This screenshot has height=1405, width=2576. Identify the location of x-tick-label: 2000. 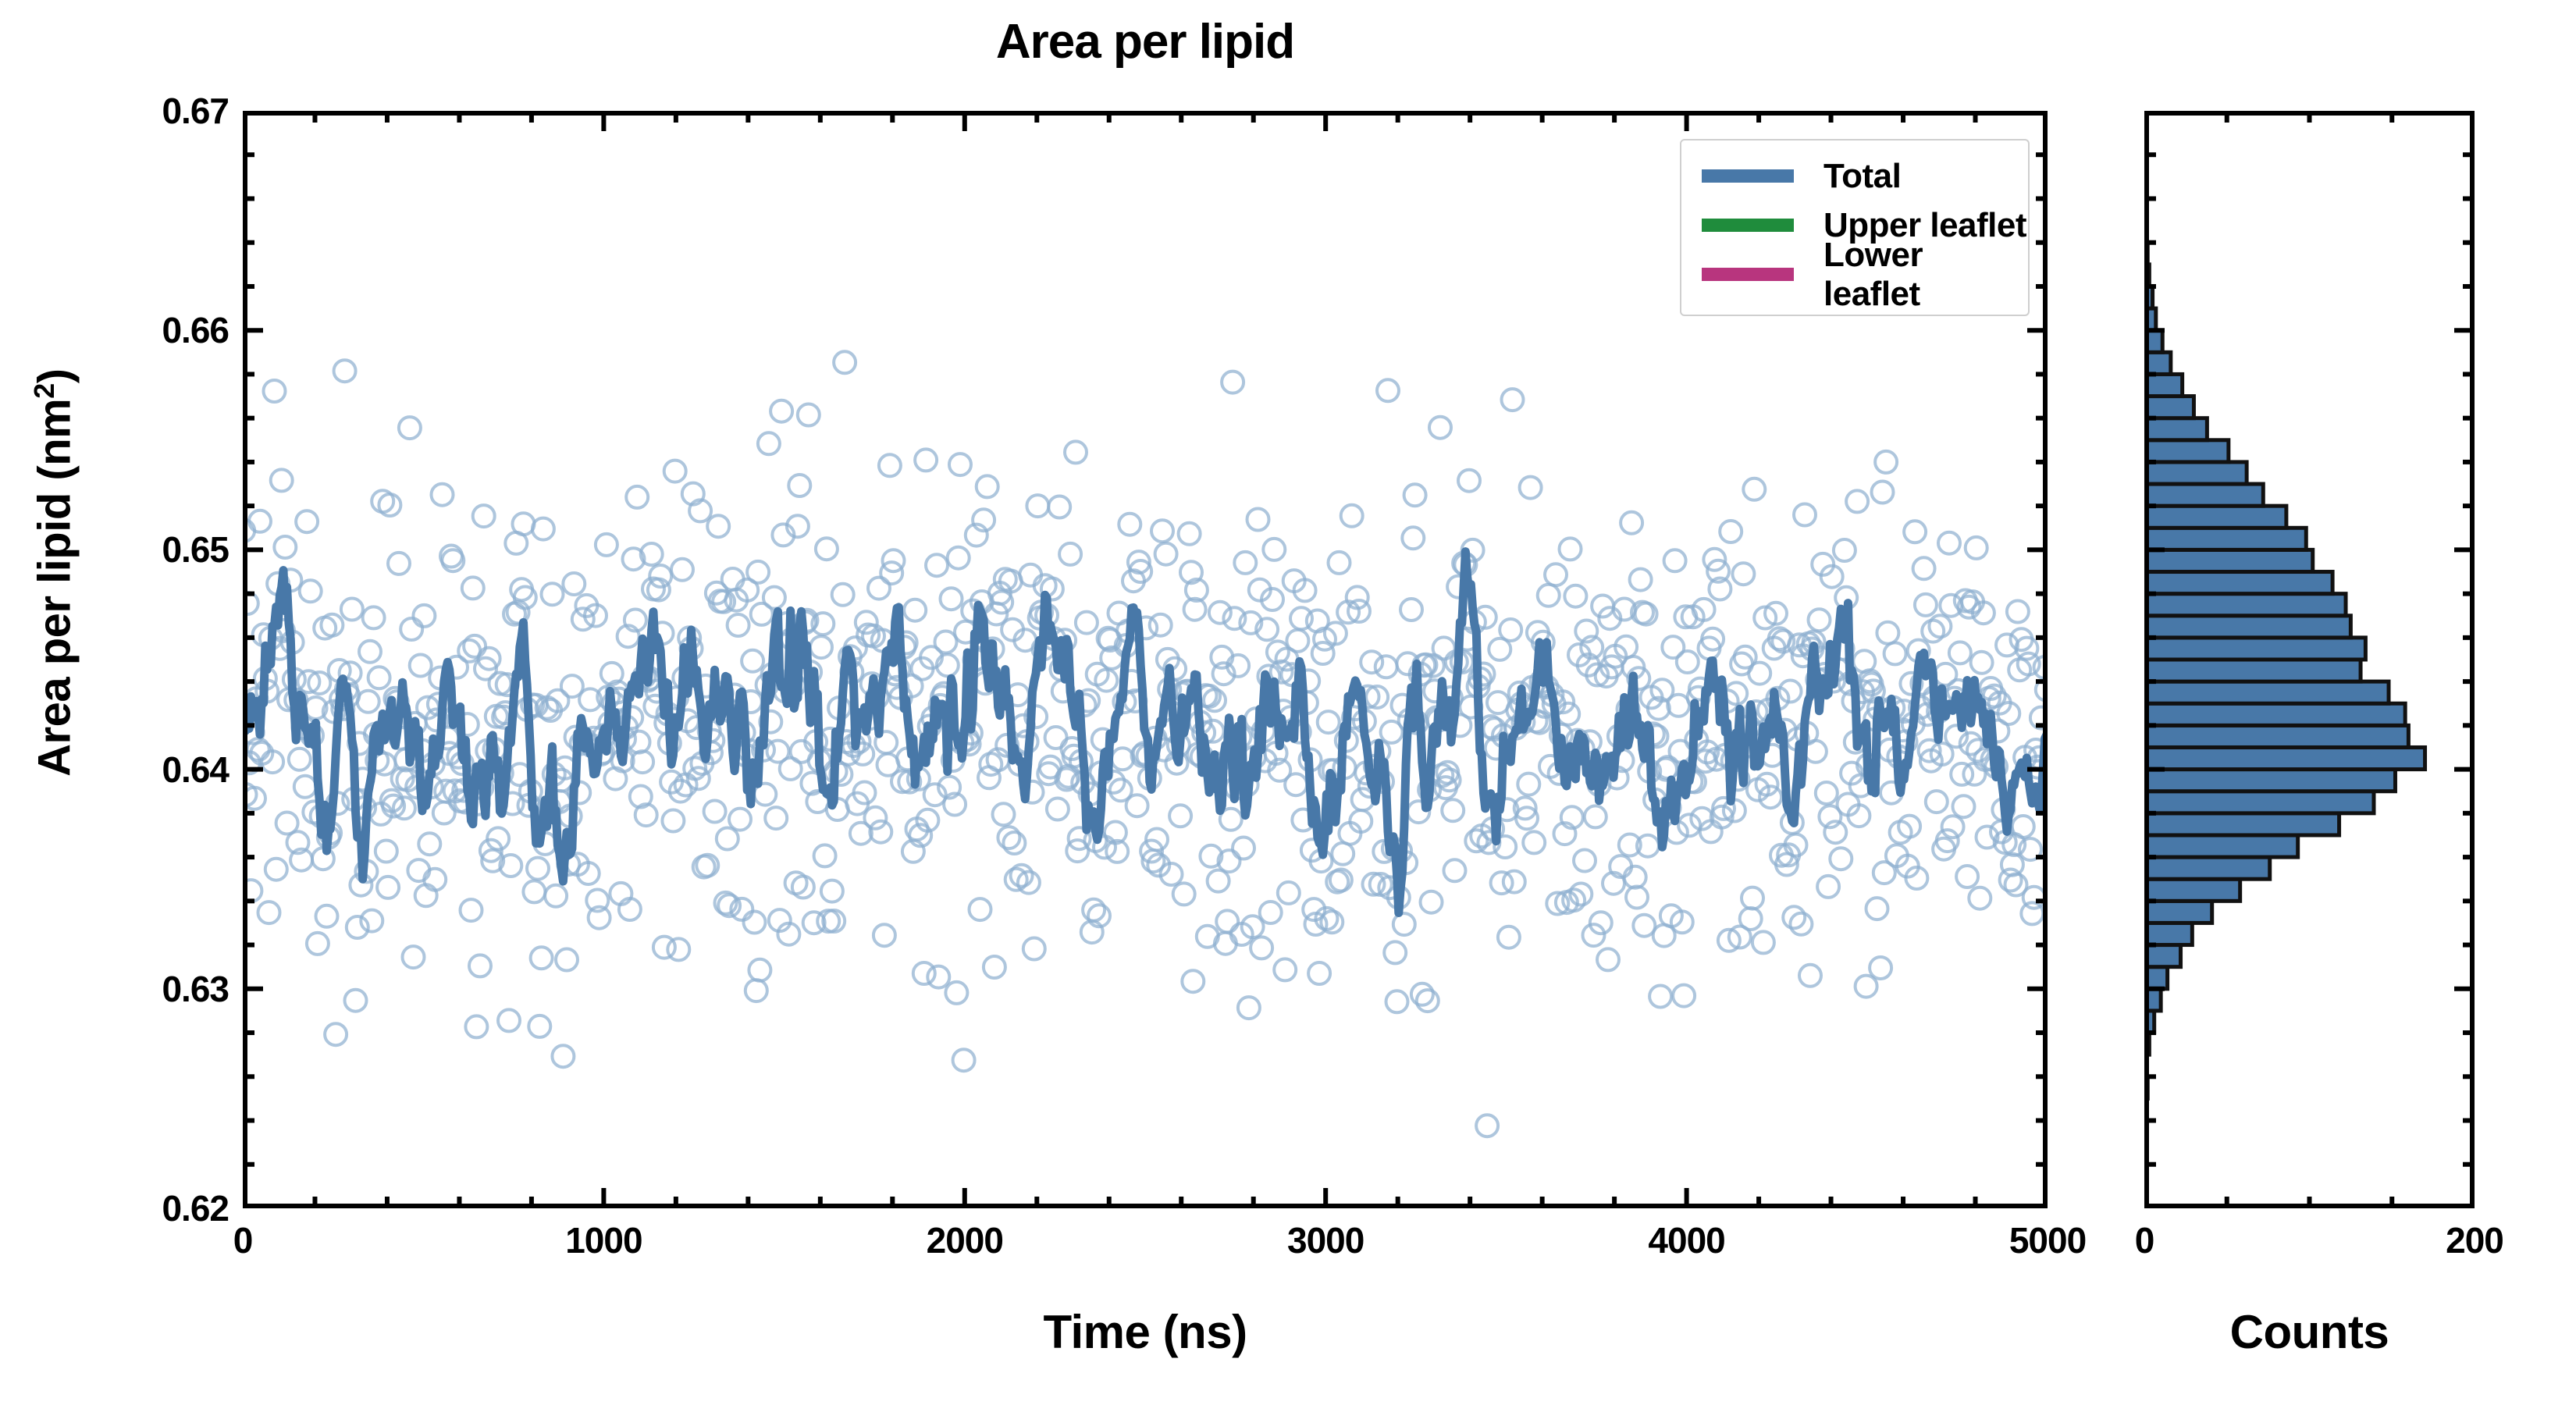
(965, 1240).